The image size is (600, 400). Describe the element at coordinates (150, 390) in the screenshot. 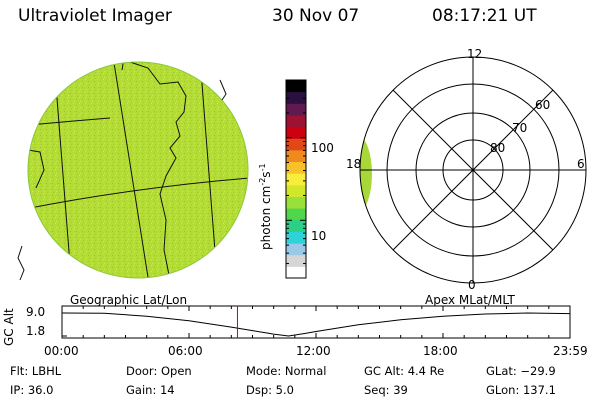

I see `gain-readout: Gain: 14` at that location.